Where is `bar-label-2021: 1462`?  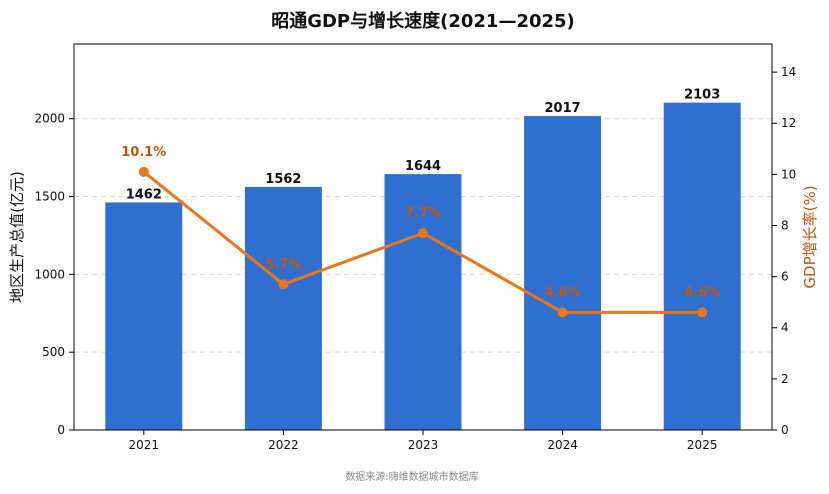
bar-label-2021: 1462 is located at coordinates (144, 194).